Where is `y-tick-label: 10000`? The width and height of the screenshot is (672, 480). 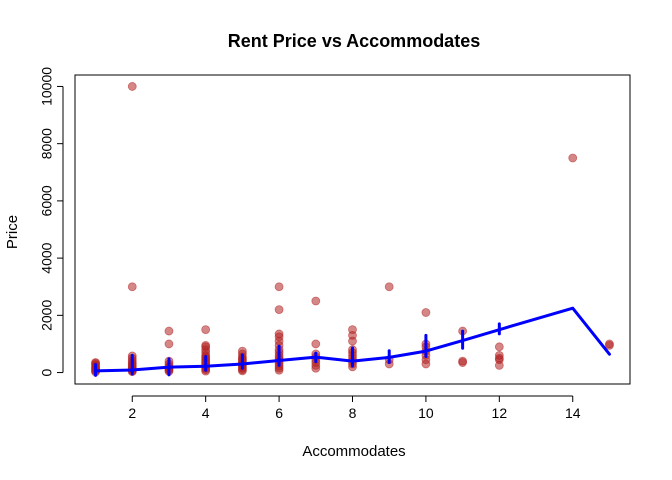
y-tick-label: 10000 is located at coordinates (47, 86).